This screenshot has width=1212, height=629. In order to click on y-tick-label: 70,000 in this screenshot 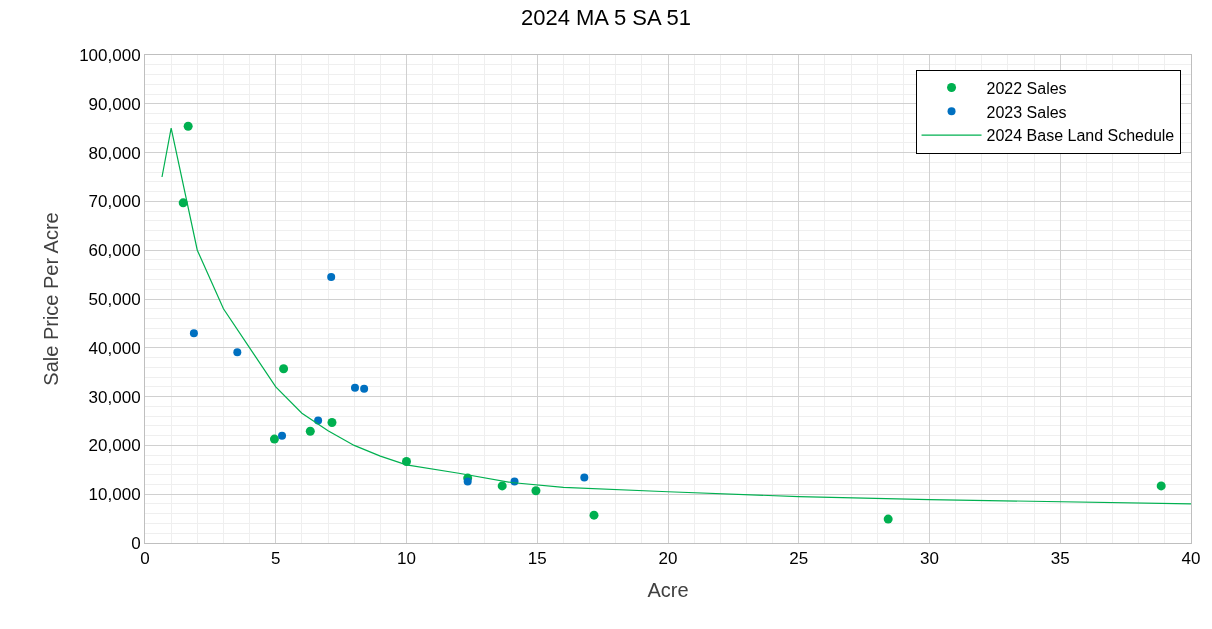, I will do `click(114, 202)`.